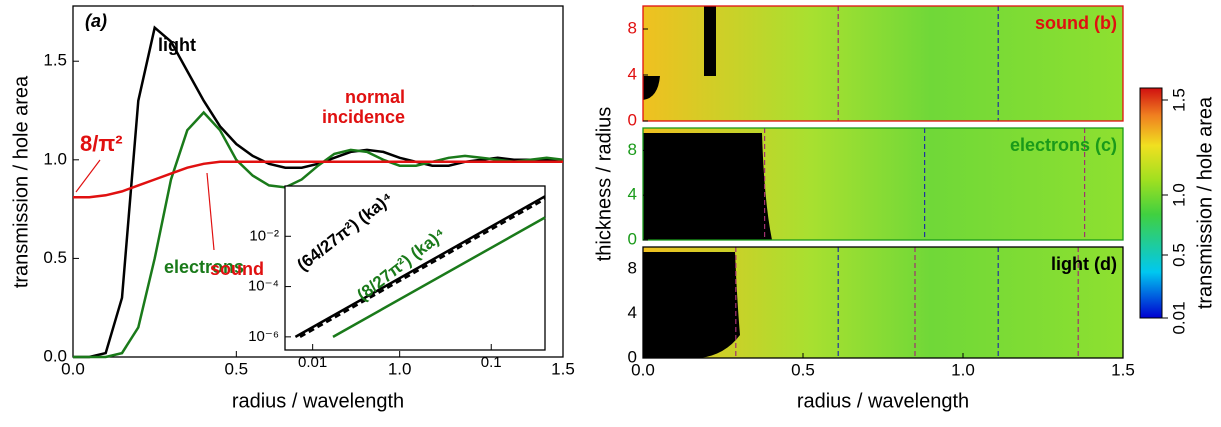 This screenshot has width=1221, height=427. I want to click on colorbar-tick-label: 1.0, so click(1178, 195).